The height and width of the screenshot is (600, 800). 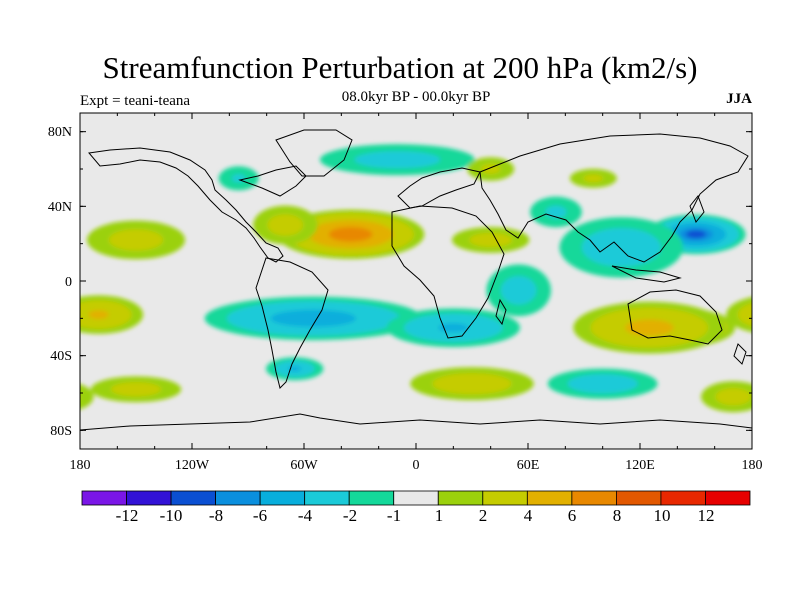 What do you see at coordinates (572, 515) in the screenshot?
I see `colorbar-label: 6` at bounding box center [572, 515].